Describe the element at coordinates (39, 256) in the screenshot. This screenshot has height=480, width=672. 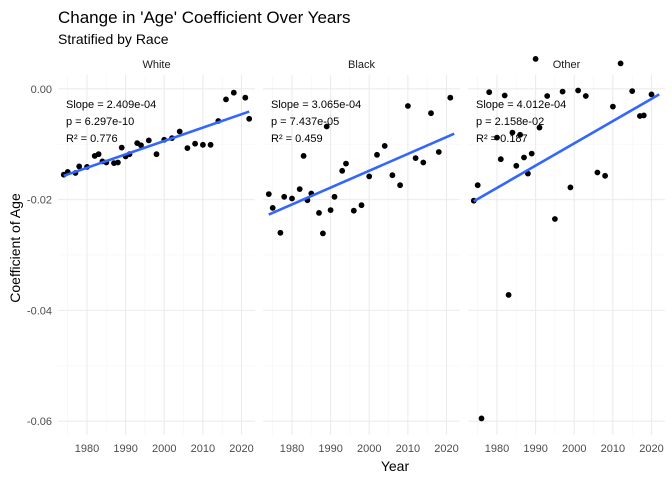
I see `y-axis-ticks: 0.00 -0.02 -0.04 -0.06` at that location.